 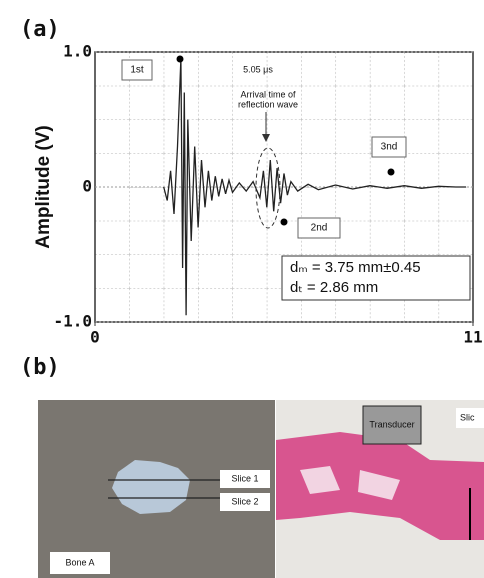 I want to click on y-tick-label: 0, so click(x=87, y=186).